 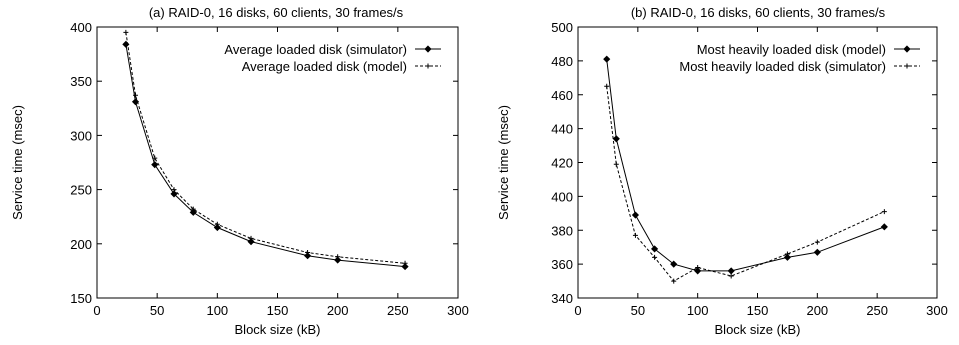 What do you see at coordinates (791, 49) in the screenshot?
I see `chart2-legend-label-1: Most heavily loaded disk (model)` at bounding box center [791, 49].